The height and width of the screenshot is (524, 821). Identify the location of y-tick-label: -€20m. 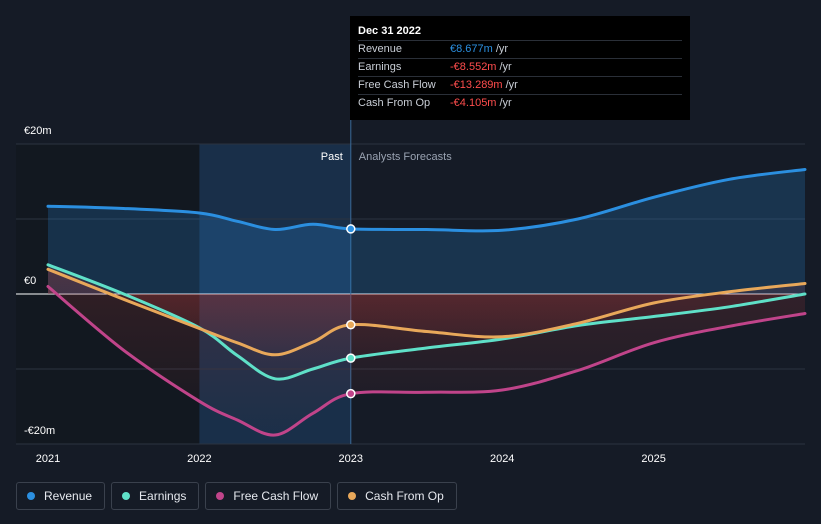
(39, 431).